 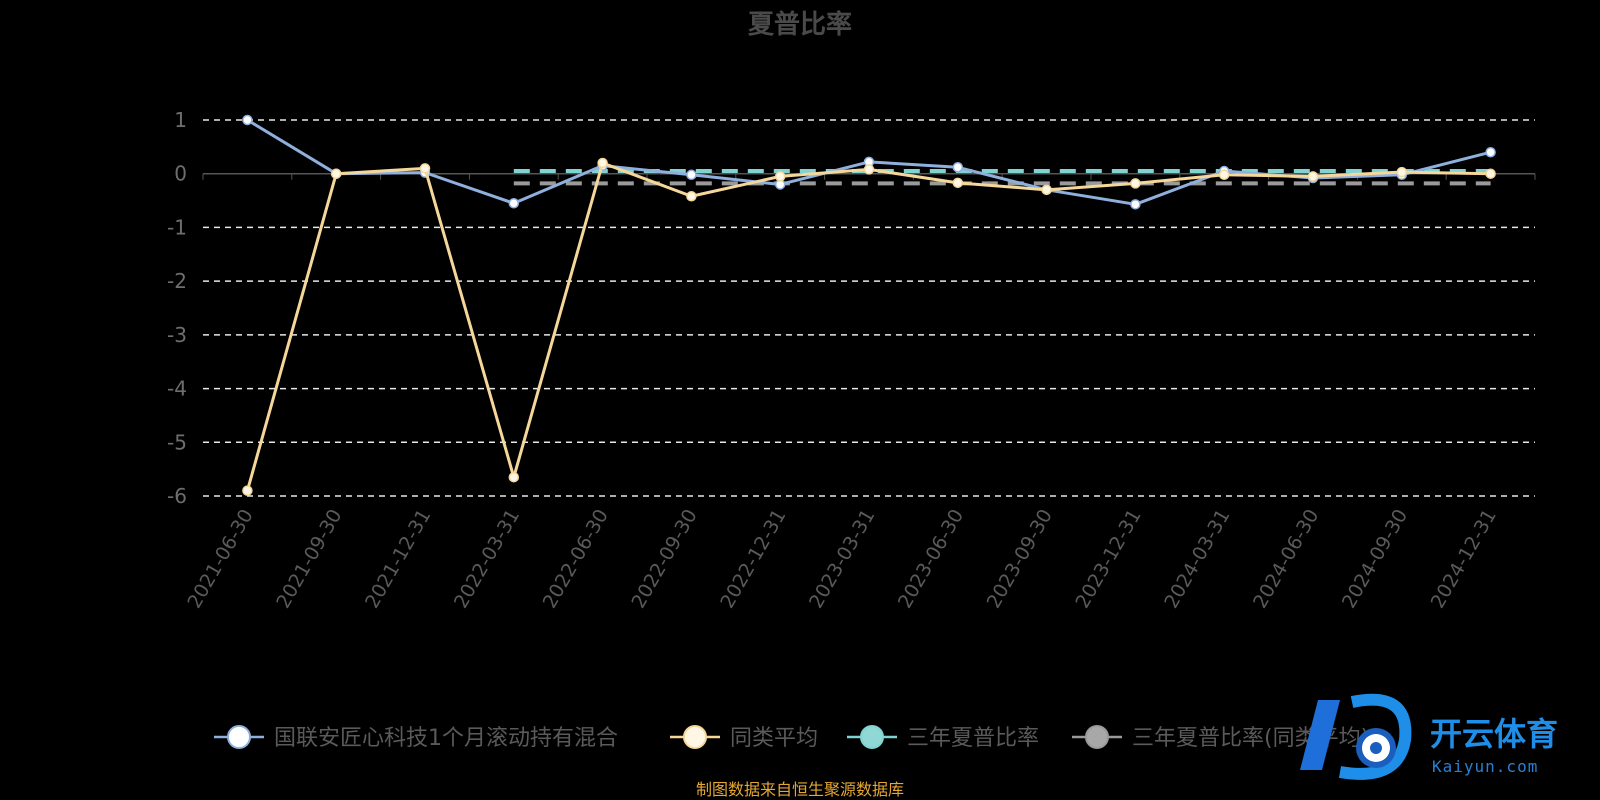 What do you see at coordinates (774, 738) in the screenshot?
I see `legend-label: 同类平均` at bounding box center [774, 738].